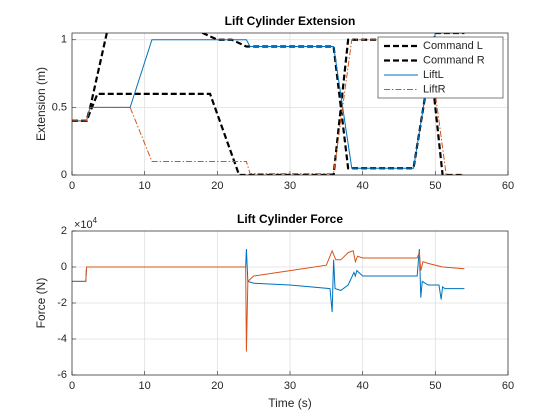  Describe the element at coordinates (290, 403) in the screenshot. I see `x-axis-label: Time (s)` at that location.